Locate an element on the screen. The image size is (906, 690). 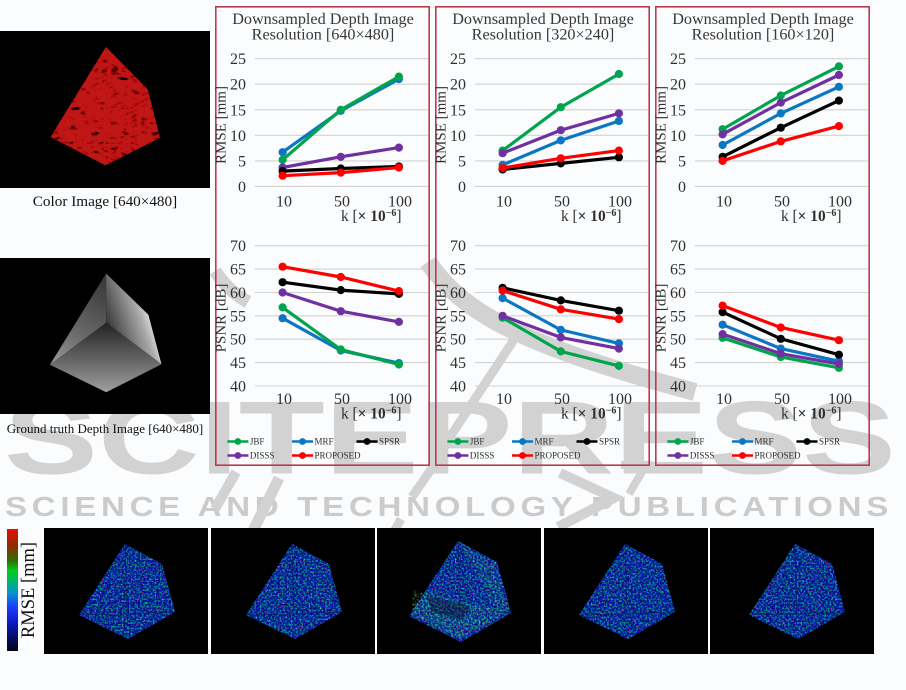
svg-text: Resolution [160×120] is located at coordinates (763, 35).